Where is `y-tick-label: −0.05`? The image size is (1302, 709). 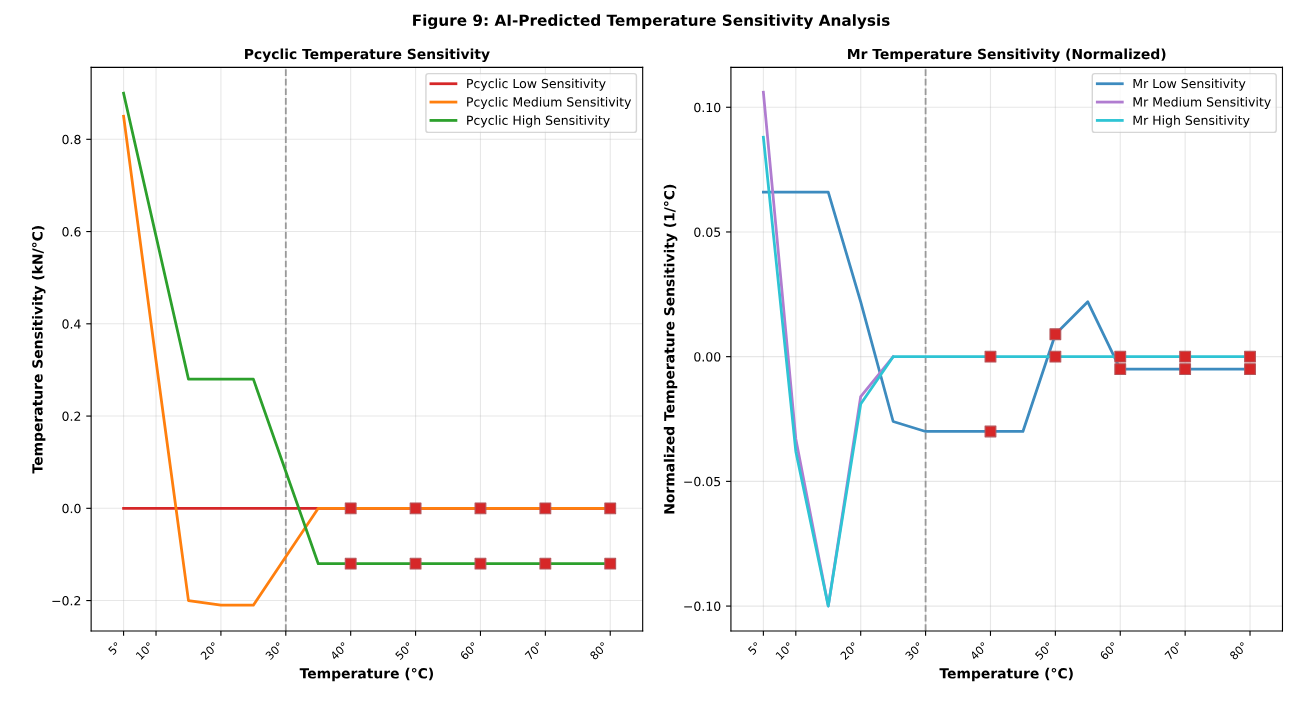 y-tick-label: −0.05 is located at coordinates (702, 481).